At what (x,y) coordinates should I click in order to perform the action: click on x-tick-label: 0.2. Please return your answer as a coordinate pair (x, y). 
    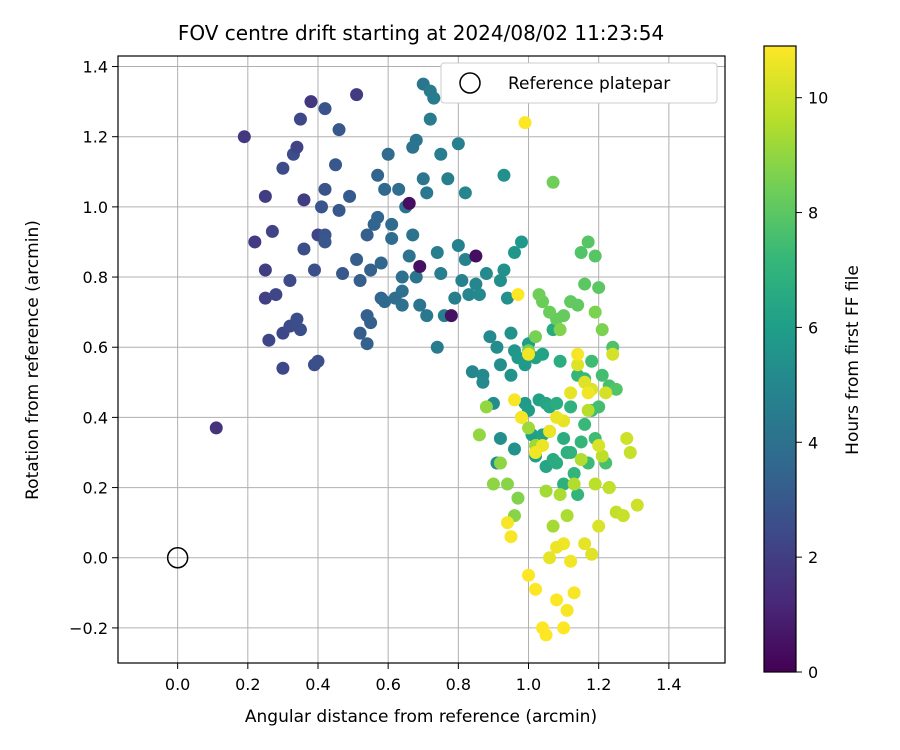
    Looking at the image, I should click on (247, 684).